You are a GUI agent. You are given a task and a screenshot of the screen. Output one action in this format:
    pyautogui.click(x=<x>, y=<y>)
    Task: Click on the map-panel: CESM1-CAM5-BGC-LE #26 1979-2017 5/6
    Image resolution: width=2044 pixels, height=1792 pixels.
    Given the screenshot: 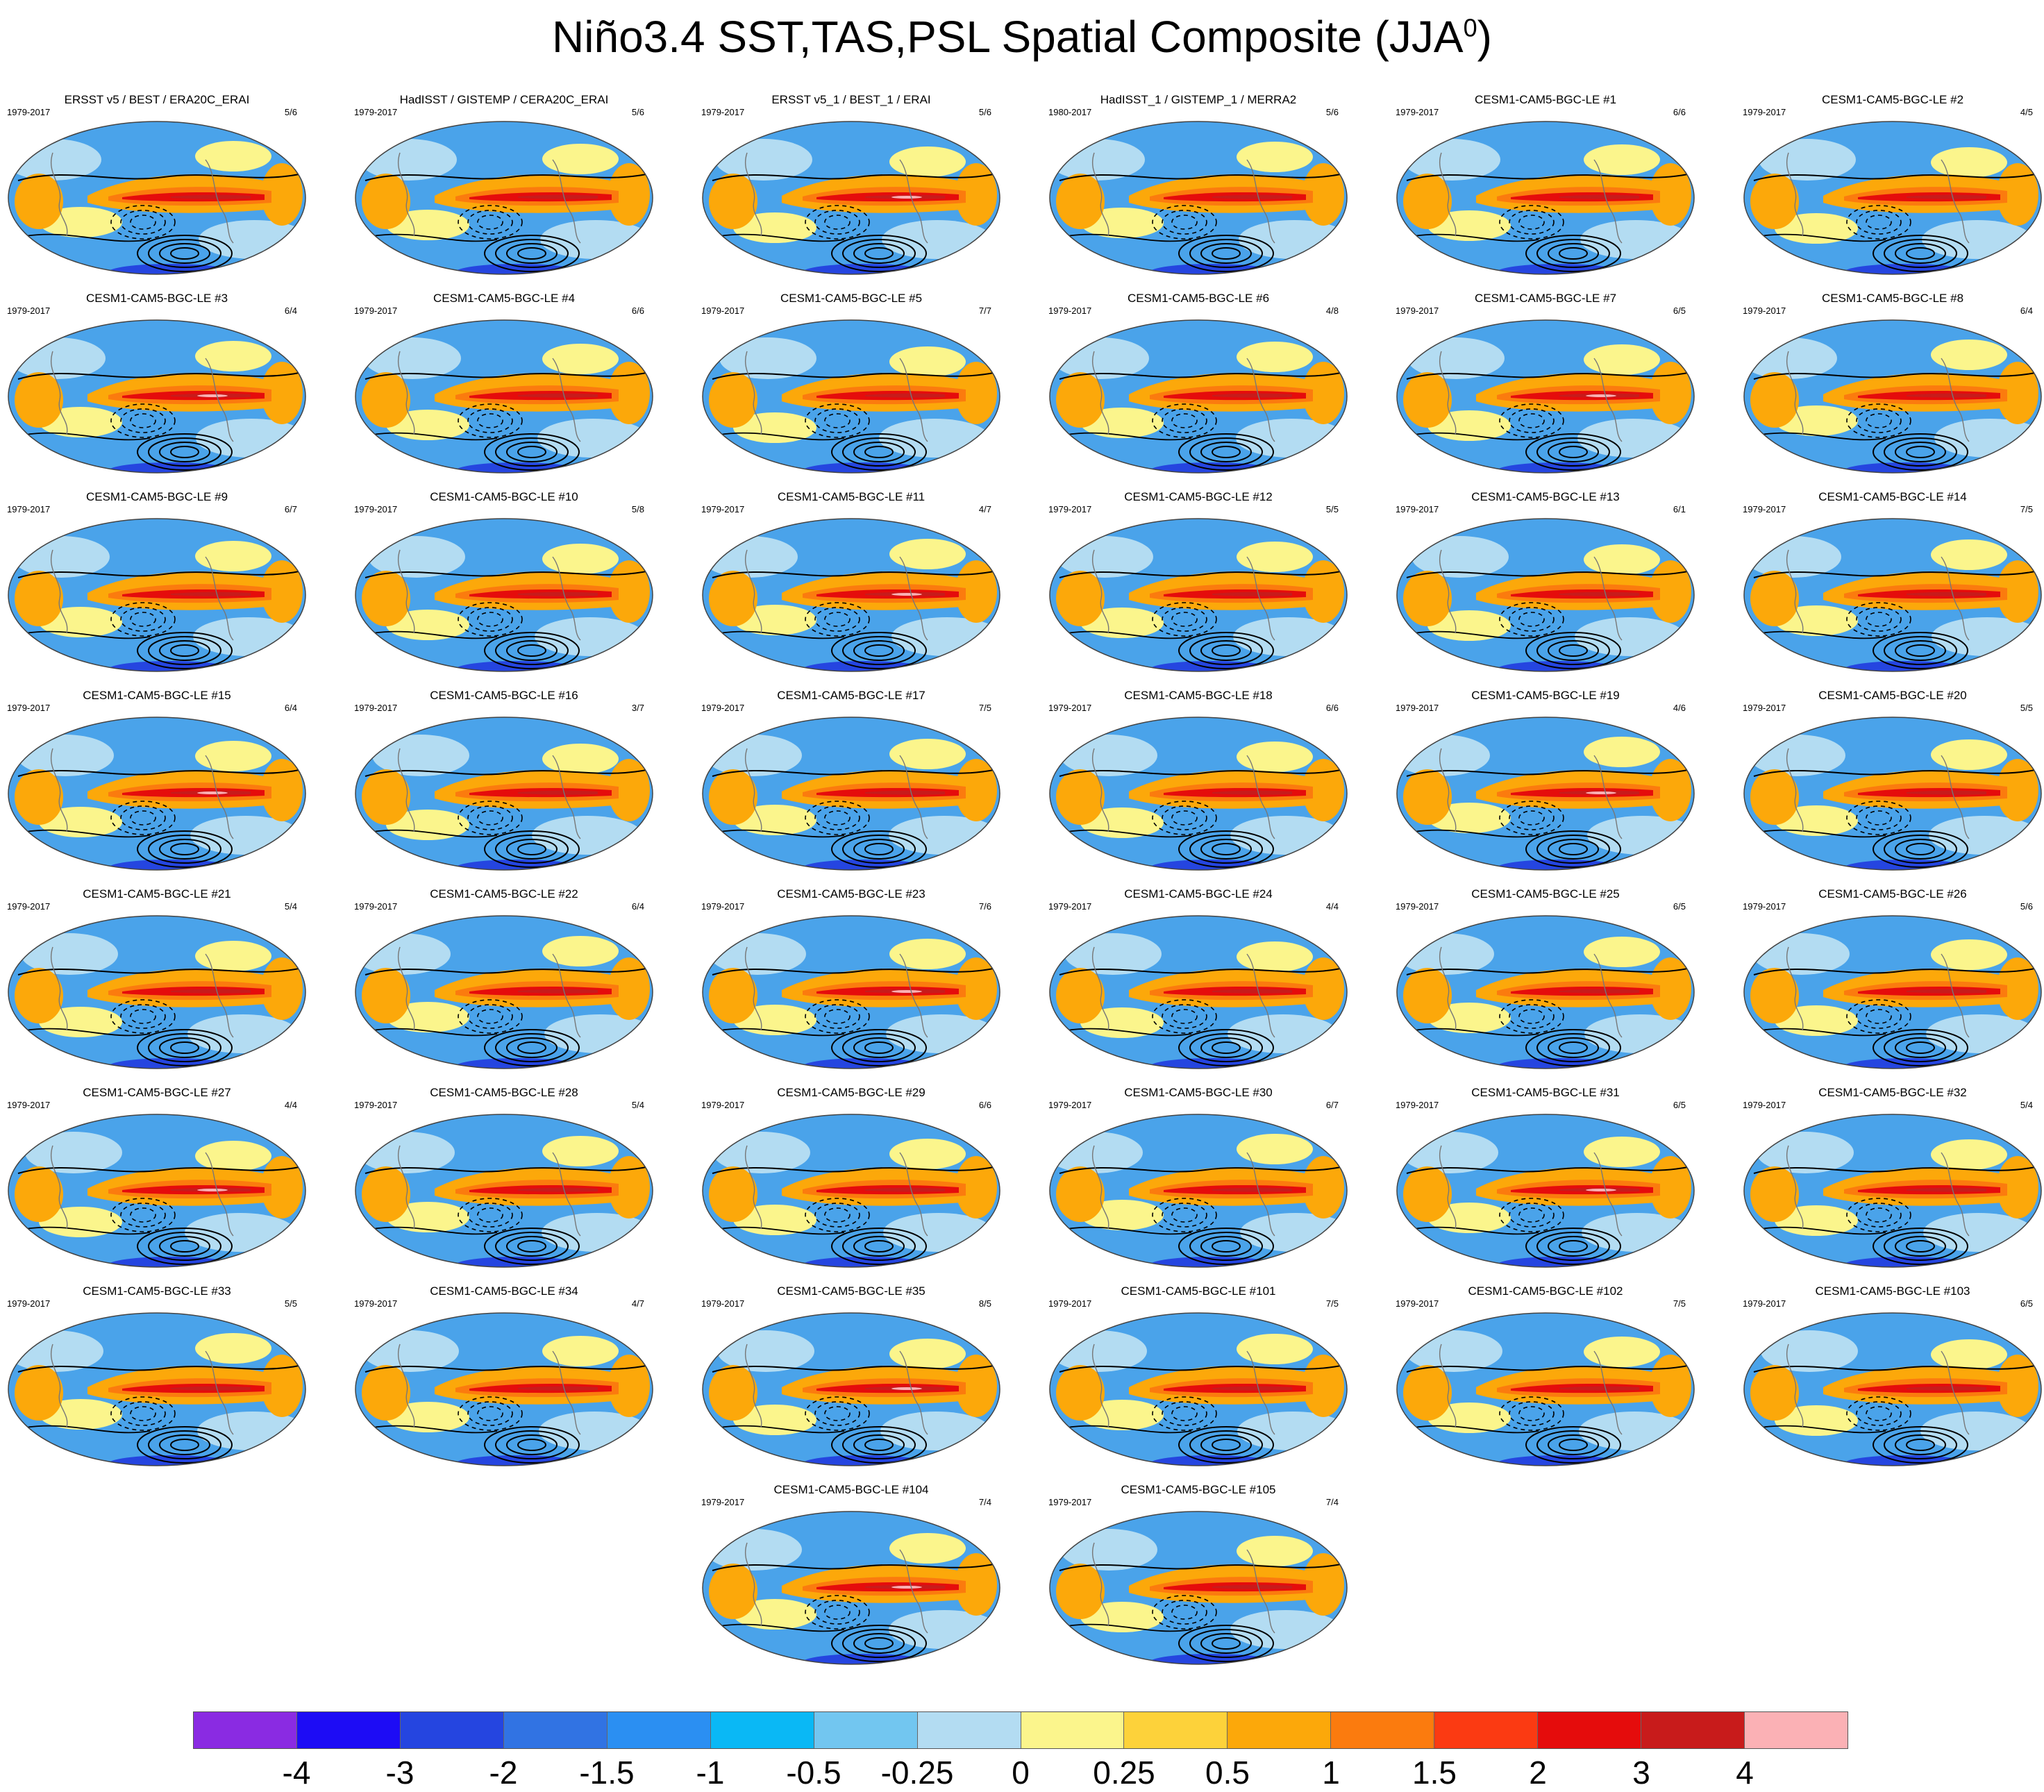 What is the action you would take?
    pyautogui.click(x=1892, y=981)
    